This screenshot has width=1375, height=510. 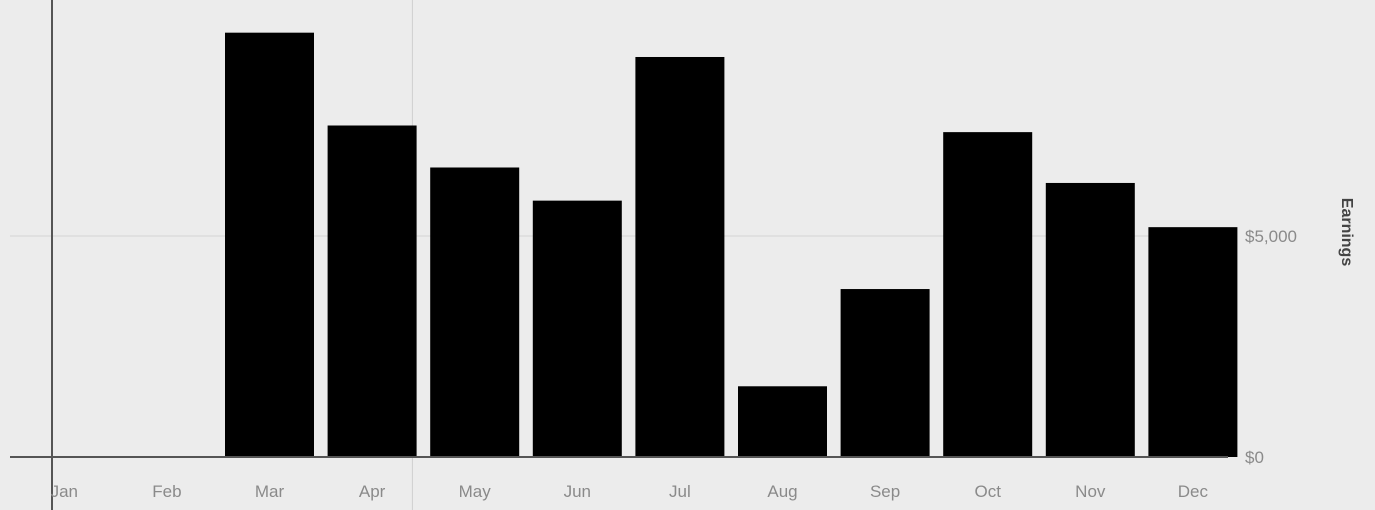 I want to click on bar-oct, so click(x=988, y=294).